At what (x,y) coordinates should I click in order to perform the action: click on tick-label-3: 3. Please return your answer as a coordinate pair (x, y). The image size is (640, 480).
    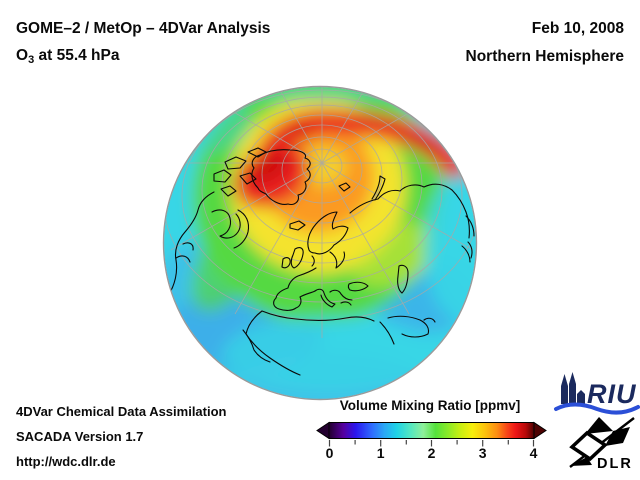
    Looking at the image, I should click on (482, 453).